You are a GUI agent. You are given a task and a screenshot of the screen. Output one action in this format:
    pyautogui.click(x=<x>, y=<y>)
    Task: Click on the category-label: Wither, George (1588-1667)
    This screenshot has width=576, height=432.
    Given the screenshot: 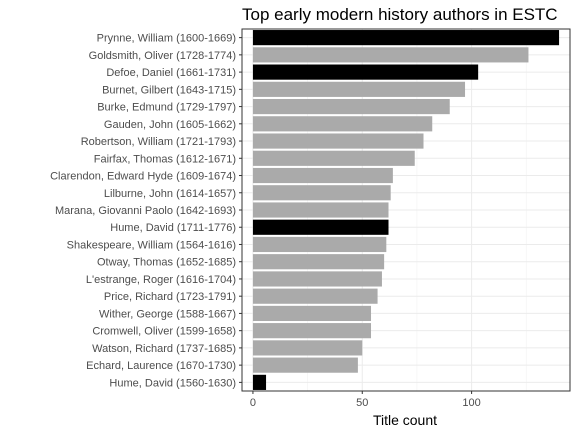 What is the action you would take?
    pyautogui.click(x=167, y=314)
    